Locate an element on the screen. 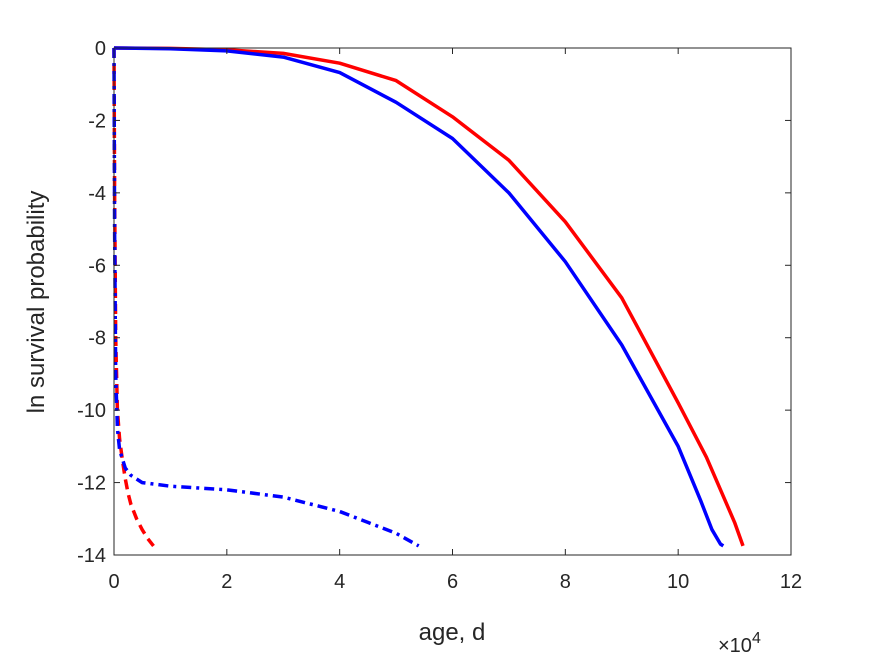  y-tick-label: -12 is located at coordinates (91, 484).